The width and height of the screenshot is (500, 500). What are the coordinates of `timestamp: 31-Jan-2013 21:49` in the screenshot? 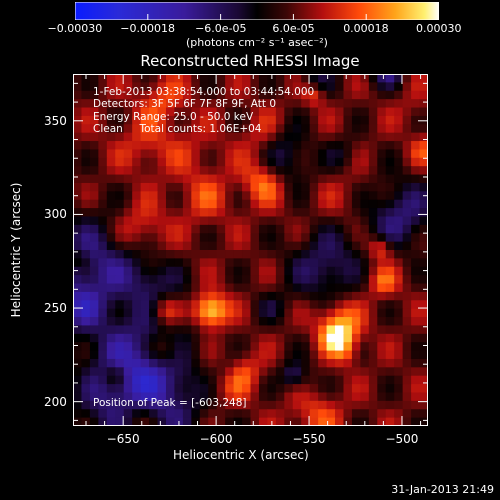 It's located at (442, 489).